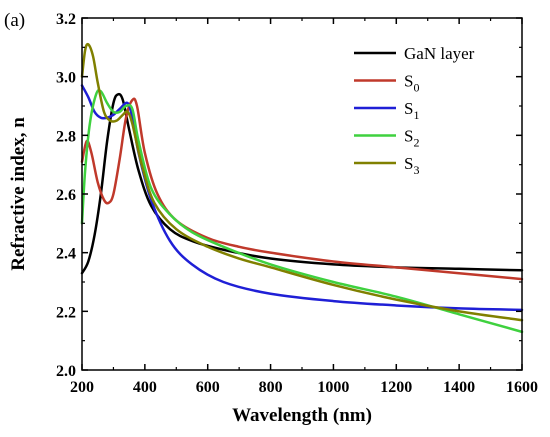 The image size is (550, 437). What do you see at coordinates (66, 254) in the screenshot?
I see `y-tick-label: 2.4` at bounding box center [66, 254].